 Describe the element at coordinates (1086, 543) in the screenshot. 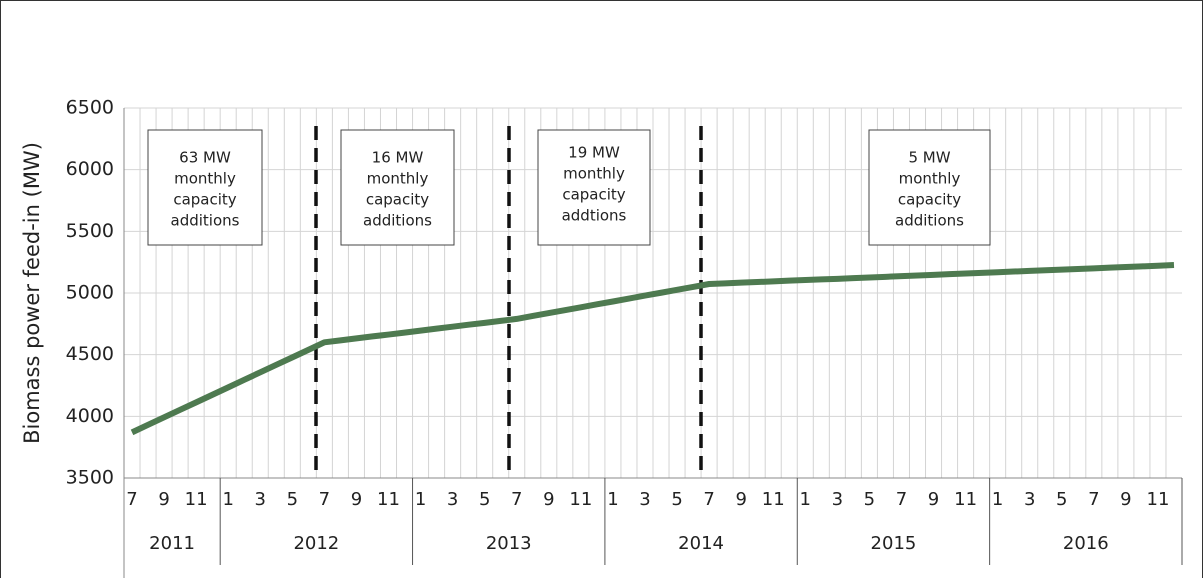

I see `year-label: 2016` at that location.